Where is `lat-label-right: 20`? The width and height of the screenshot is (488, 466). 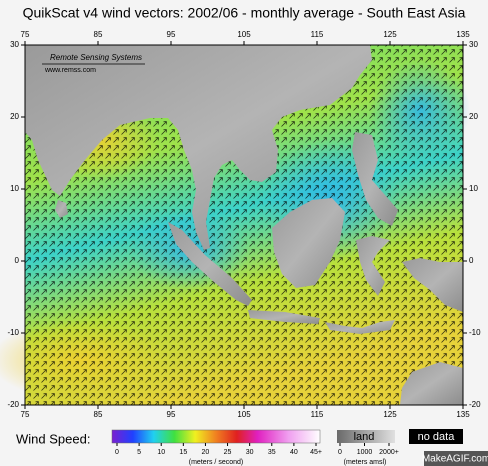
lat-label-right: 20 is located at coordinates (473, 116).